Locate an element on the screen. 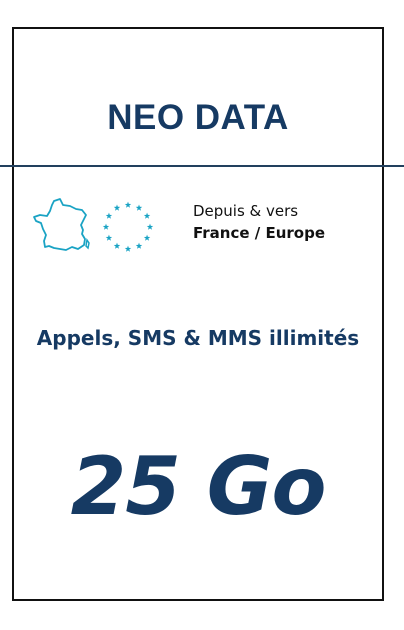  data-allowance: 25 Go is located at coordinates (198, 486).